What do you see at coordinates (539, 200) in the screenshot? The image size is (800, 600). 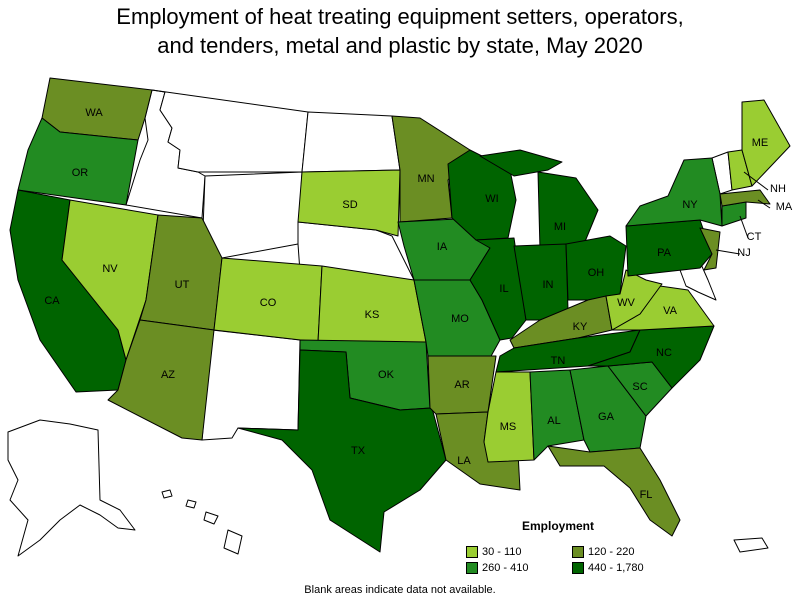 I see `state-MI` at bounding box center [539, 200].